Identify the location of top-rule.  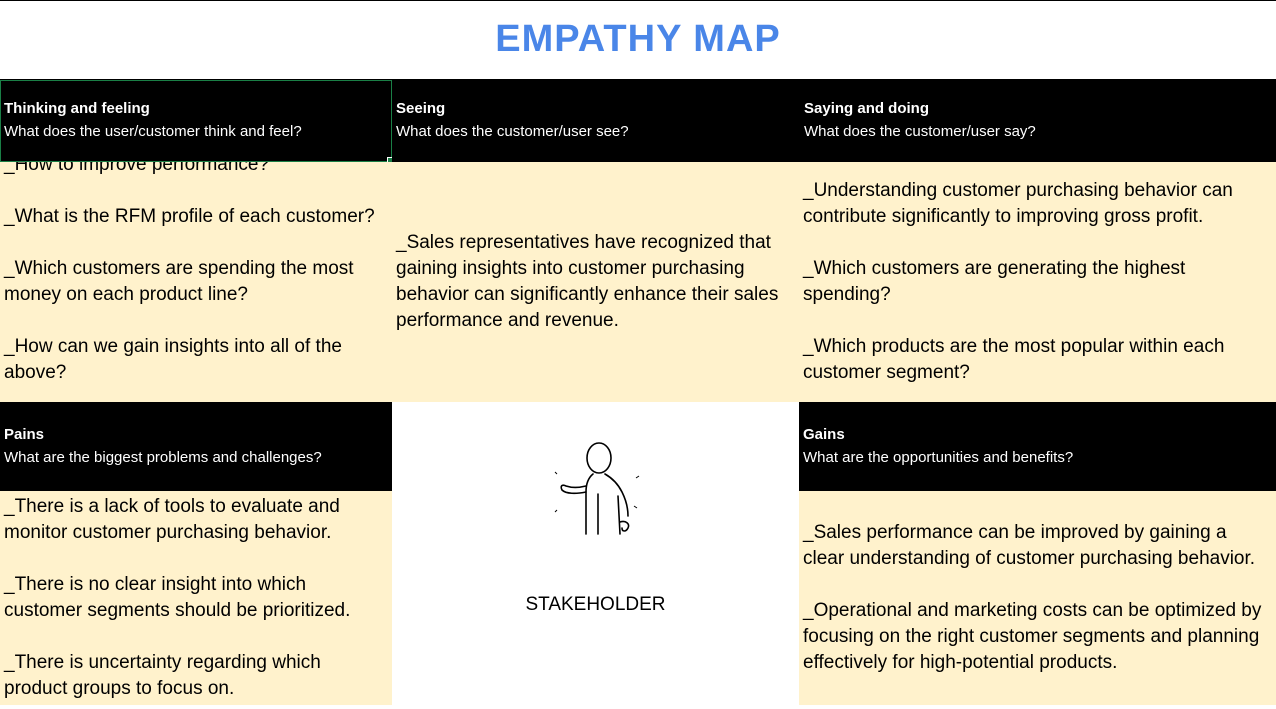
(638, 0).